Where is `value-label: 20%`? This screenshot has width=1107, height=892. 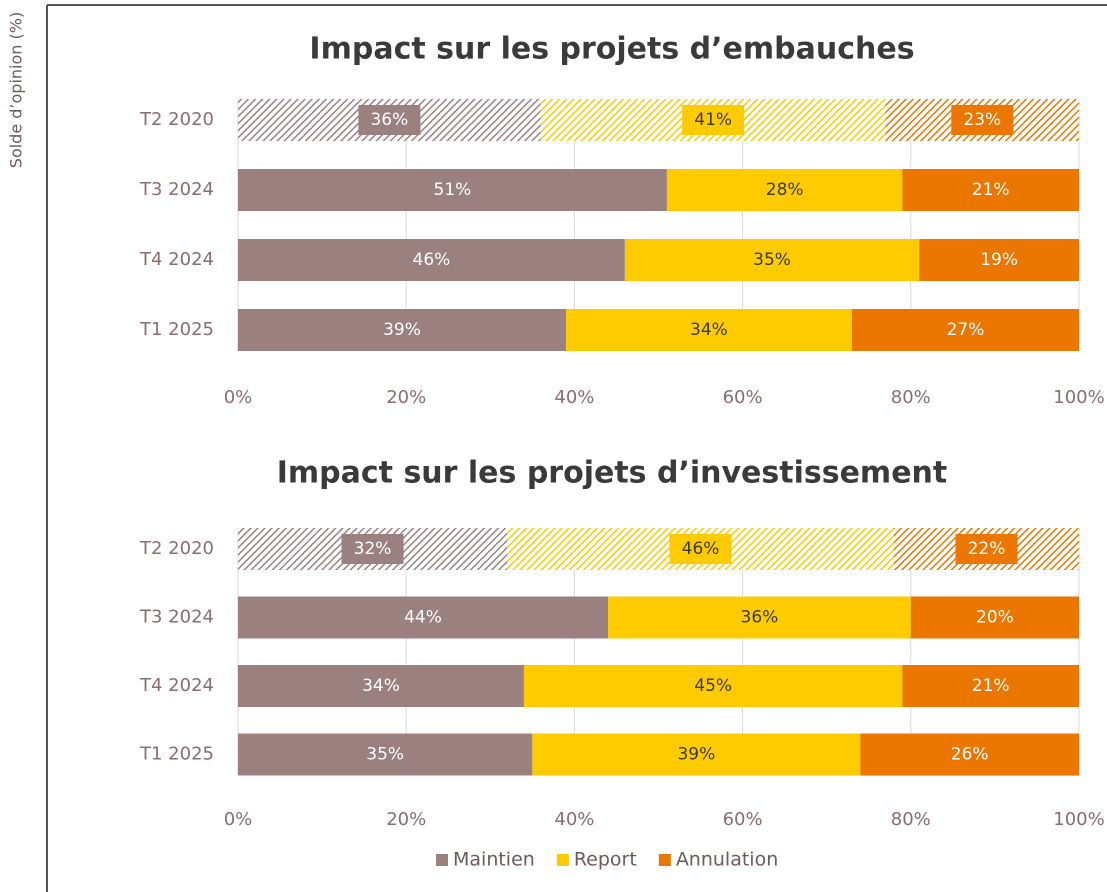
value-label: 20% is located at coordinates (995, 618).